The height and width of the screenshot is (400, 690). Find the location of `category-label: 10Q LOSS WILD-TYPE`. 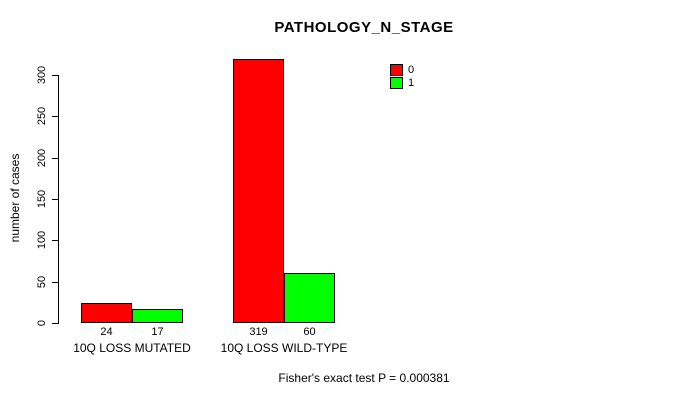

category-label: 10Q LOSS WILD-TYPE is located at coordinates (284, 348).